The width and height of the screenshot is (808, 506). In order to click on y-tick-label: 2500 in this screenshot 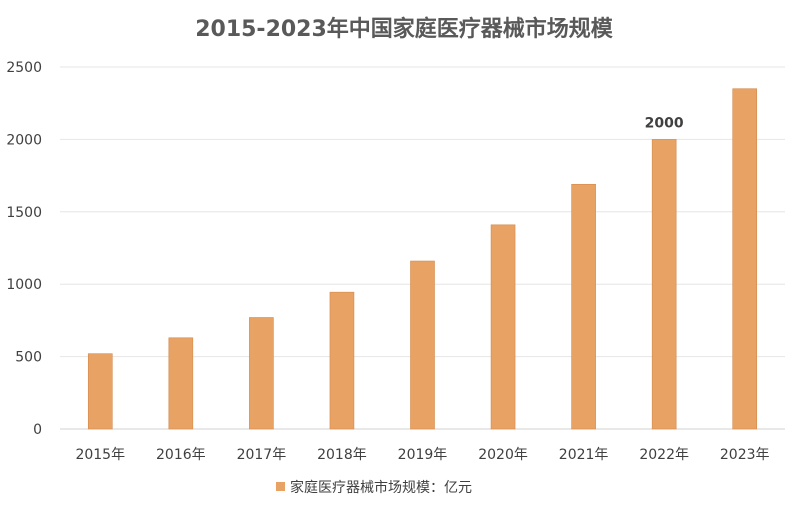, I will do `click(24, 68)`.